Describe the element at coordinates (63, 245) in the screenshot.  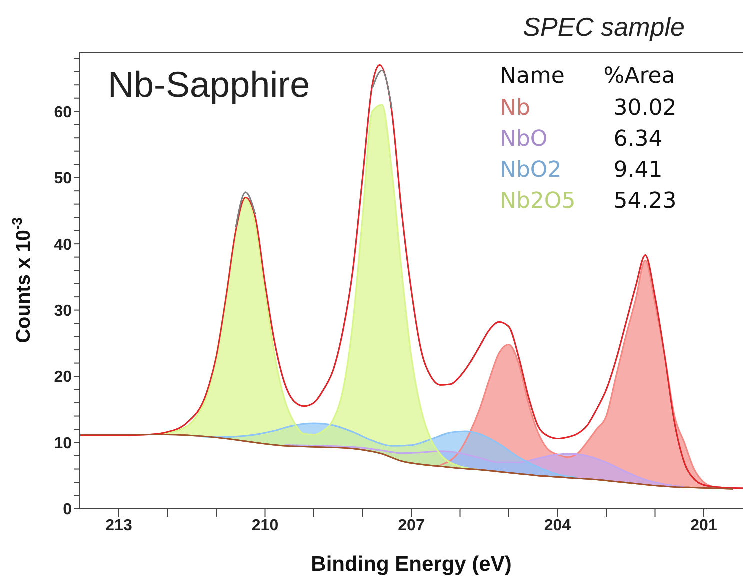
I see `y-tick-label: 40` at that location.